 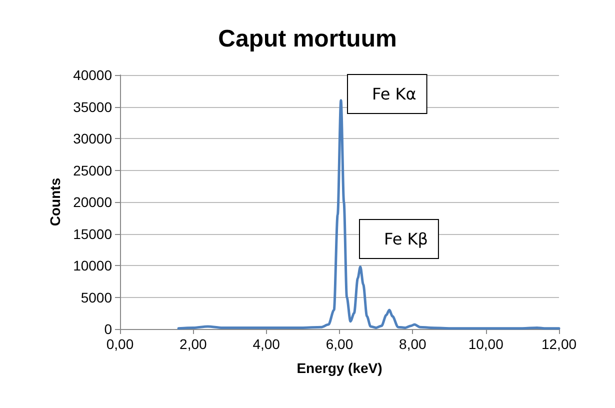 What do you see at coordinates (92, 202) in the screenshot?
I see `y-tick-label: 20000` at bounding box center [92, 202].